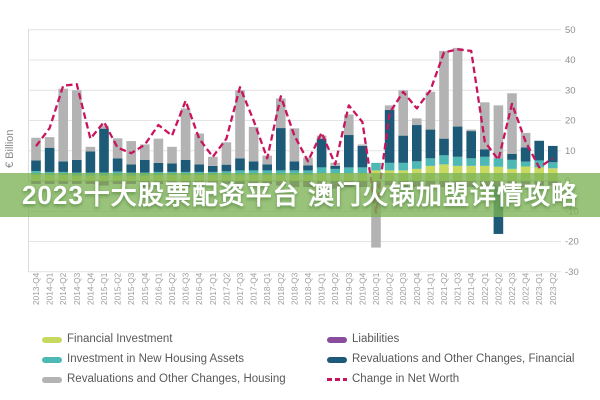 The image size is (600, 400). What do you see at coordinates (337, 379) in the screenshot?
I see `change-in-net-worth-dash-icon` at bounding box center [337, 379].